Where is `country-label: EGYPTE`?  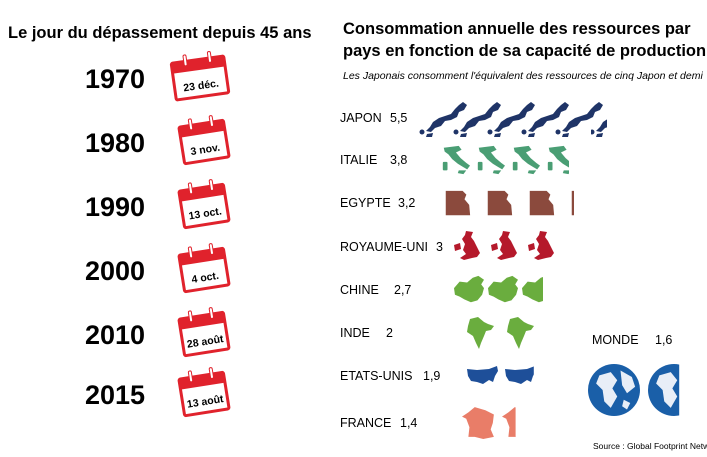 country-label: EGYPTE is located at coordinates (365, 203).